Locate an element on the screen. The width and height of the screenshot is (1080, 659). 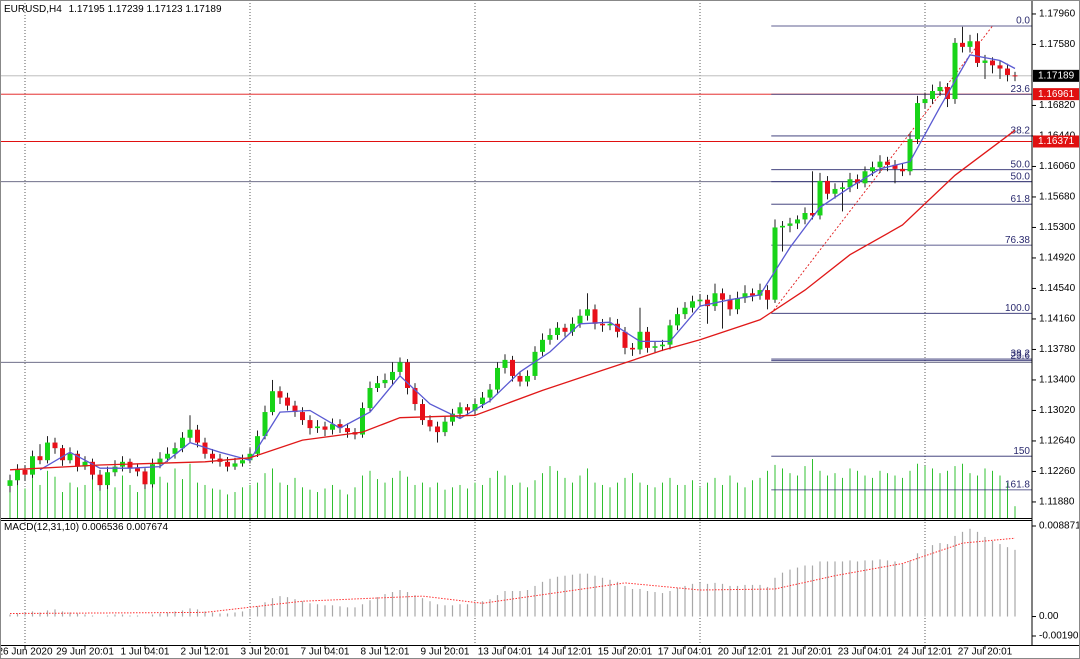
y-tick-label: 0.008871 is located at coordinates (1059, 526).